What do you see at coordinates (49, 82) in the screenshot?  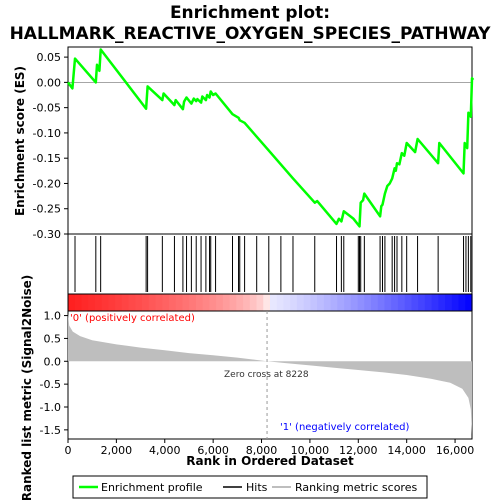 I see `es-y-tick-label: 0.00` at bounding box center [49, 82].